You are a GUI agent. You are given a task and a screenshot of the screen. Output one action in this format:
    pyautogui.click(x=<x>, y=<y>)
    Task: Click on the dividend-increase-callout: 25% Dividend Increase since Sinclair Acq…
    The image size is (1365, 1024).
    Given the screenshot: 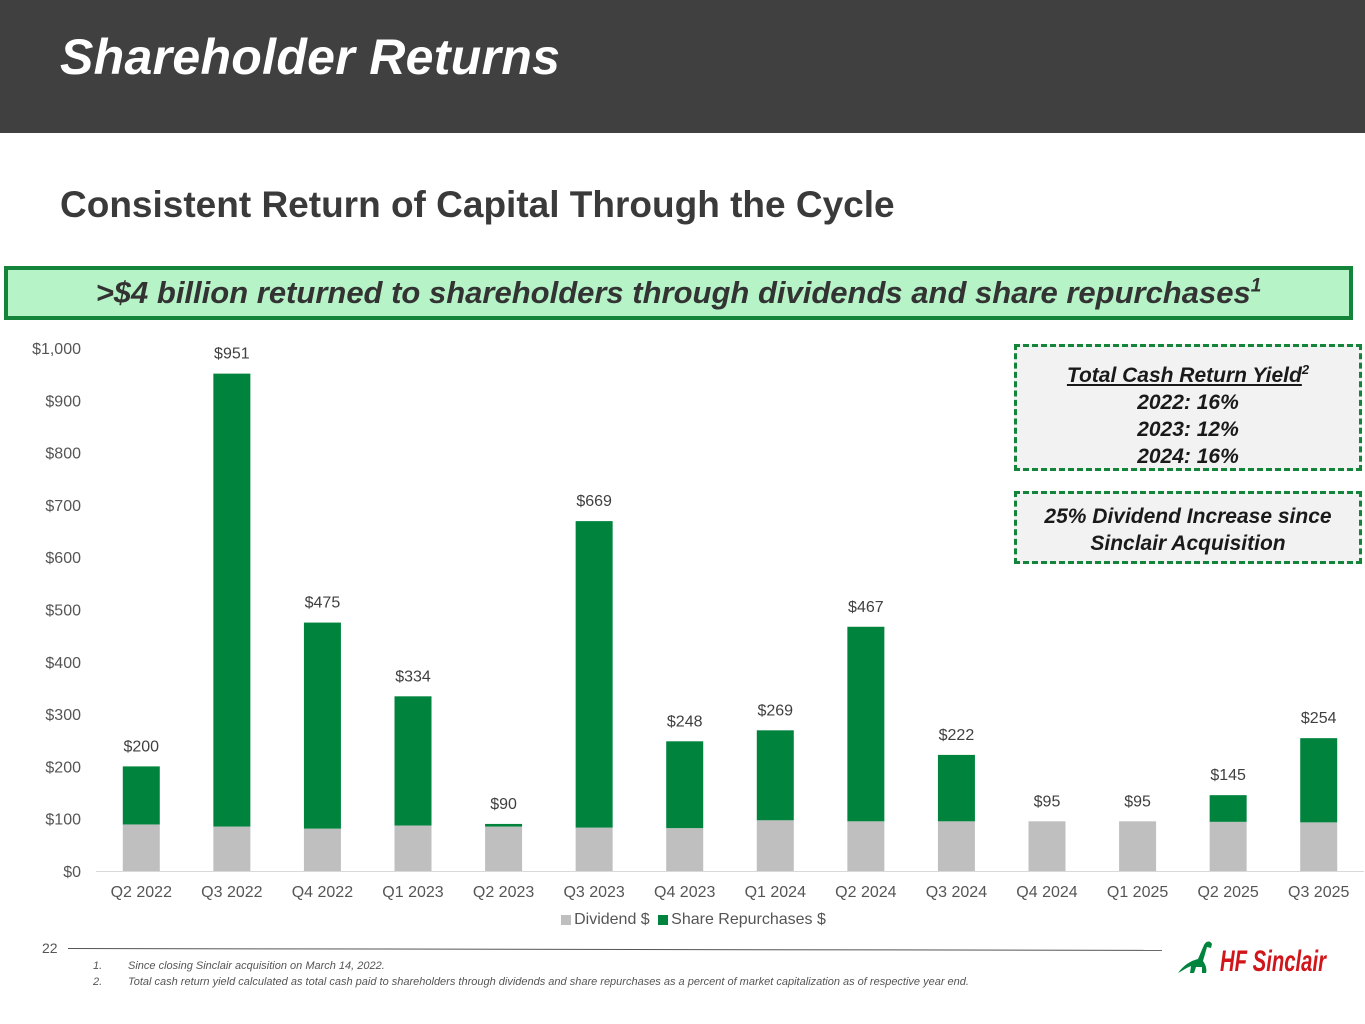 What is the action you would take?
    pyautogui.click(x=1188, y=527)
    